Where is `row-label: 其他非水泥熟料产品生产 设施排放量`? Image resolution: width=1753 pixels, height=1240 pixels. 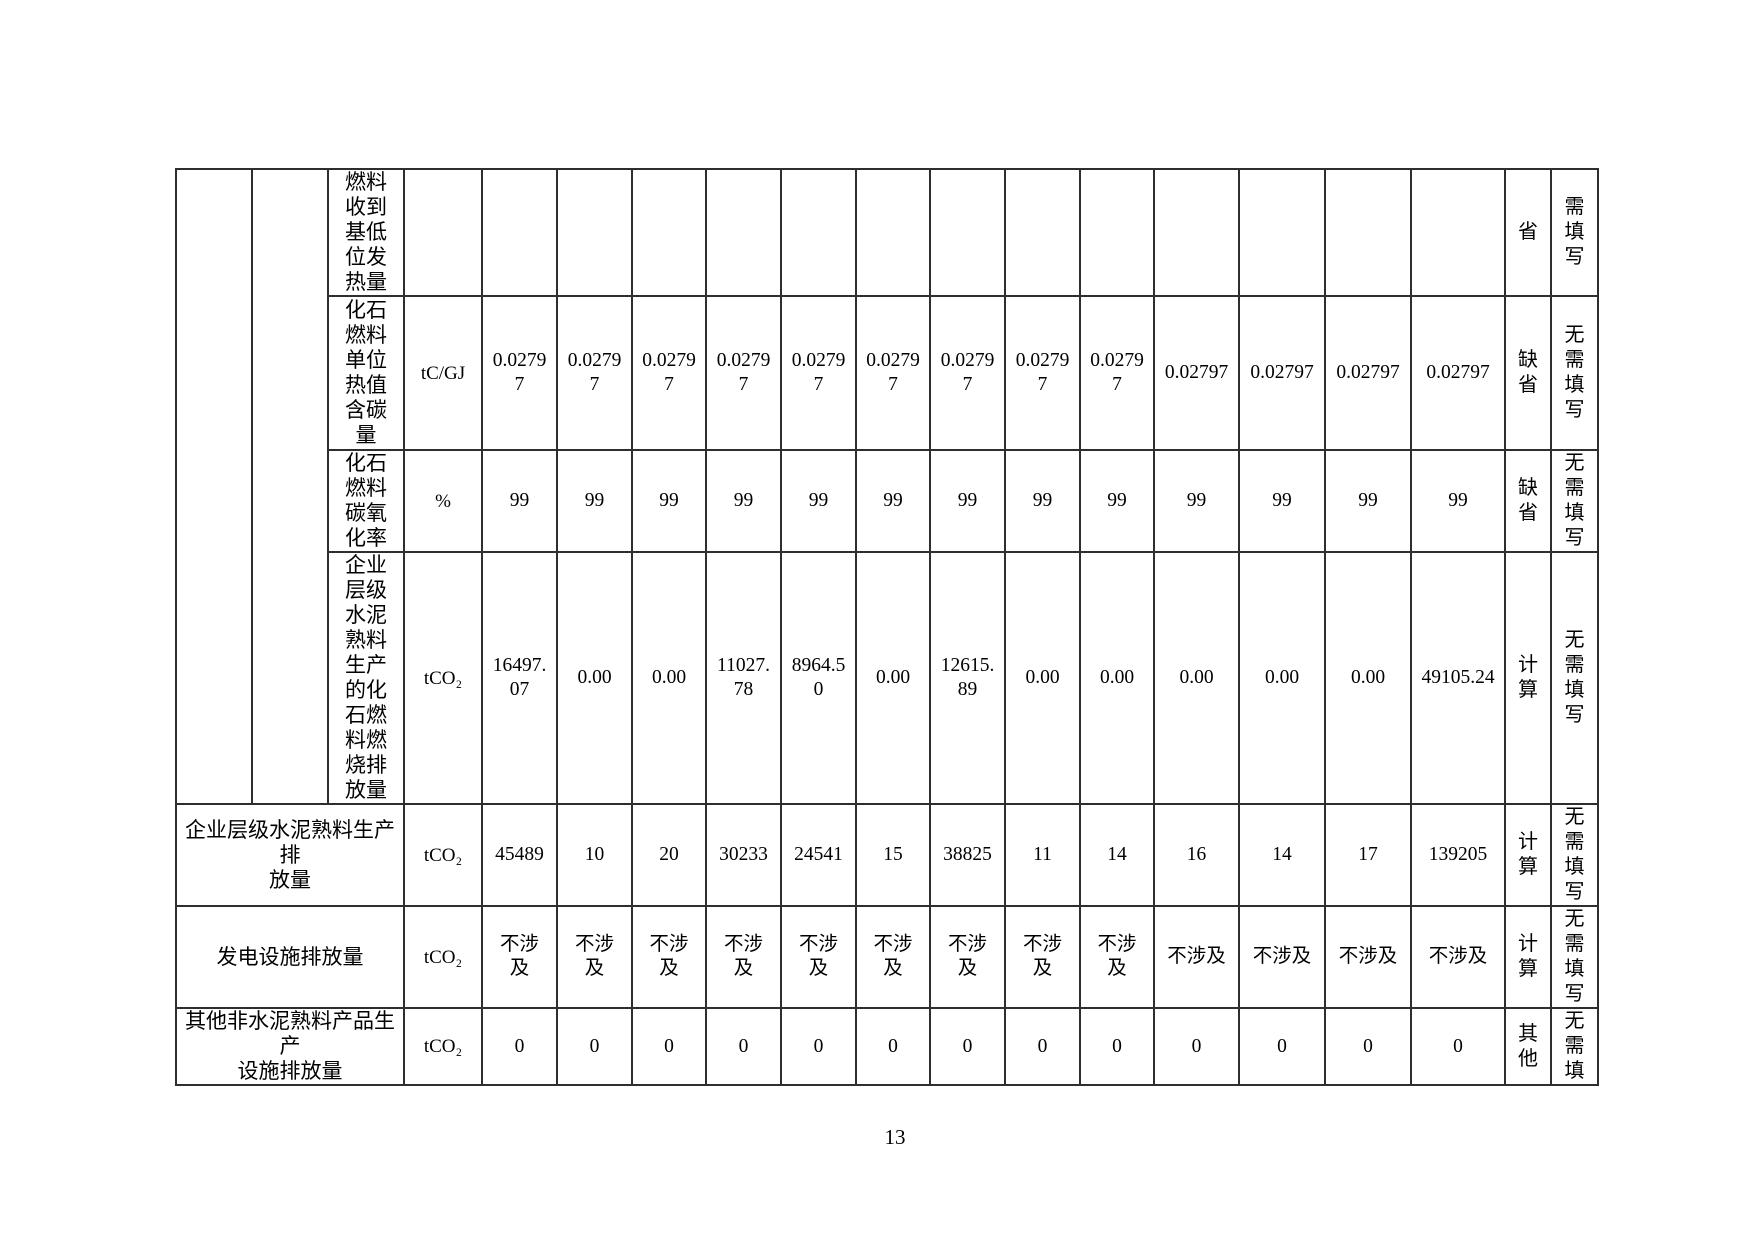 row-label: 其他非水泥熟料产品生产 设施排放量 is located at coordinates (290, 1046).